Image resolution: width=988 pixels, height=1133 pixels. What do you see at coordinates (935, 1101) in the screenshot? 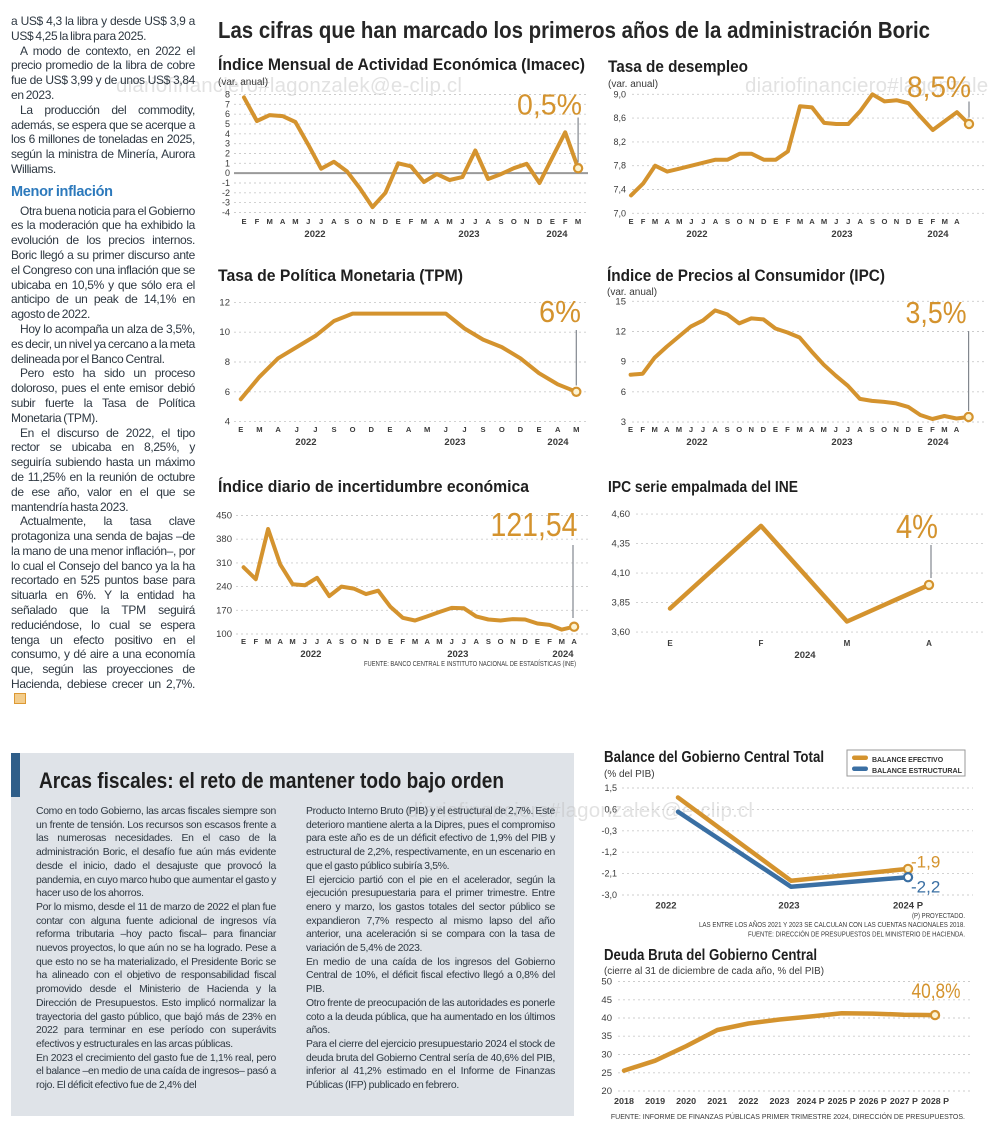
I see `svg-text: 2028 P` at bounding box center [935, 1101].